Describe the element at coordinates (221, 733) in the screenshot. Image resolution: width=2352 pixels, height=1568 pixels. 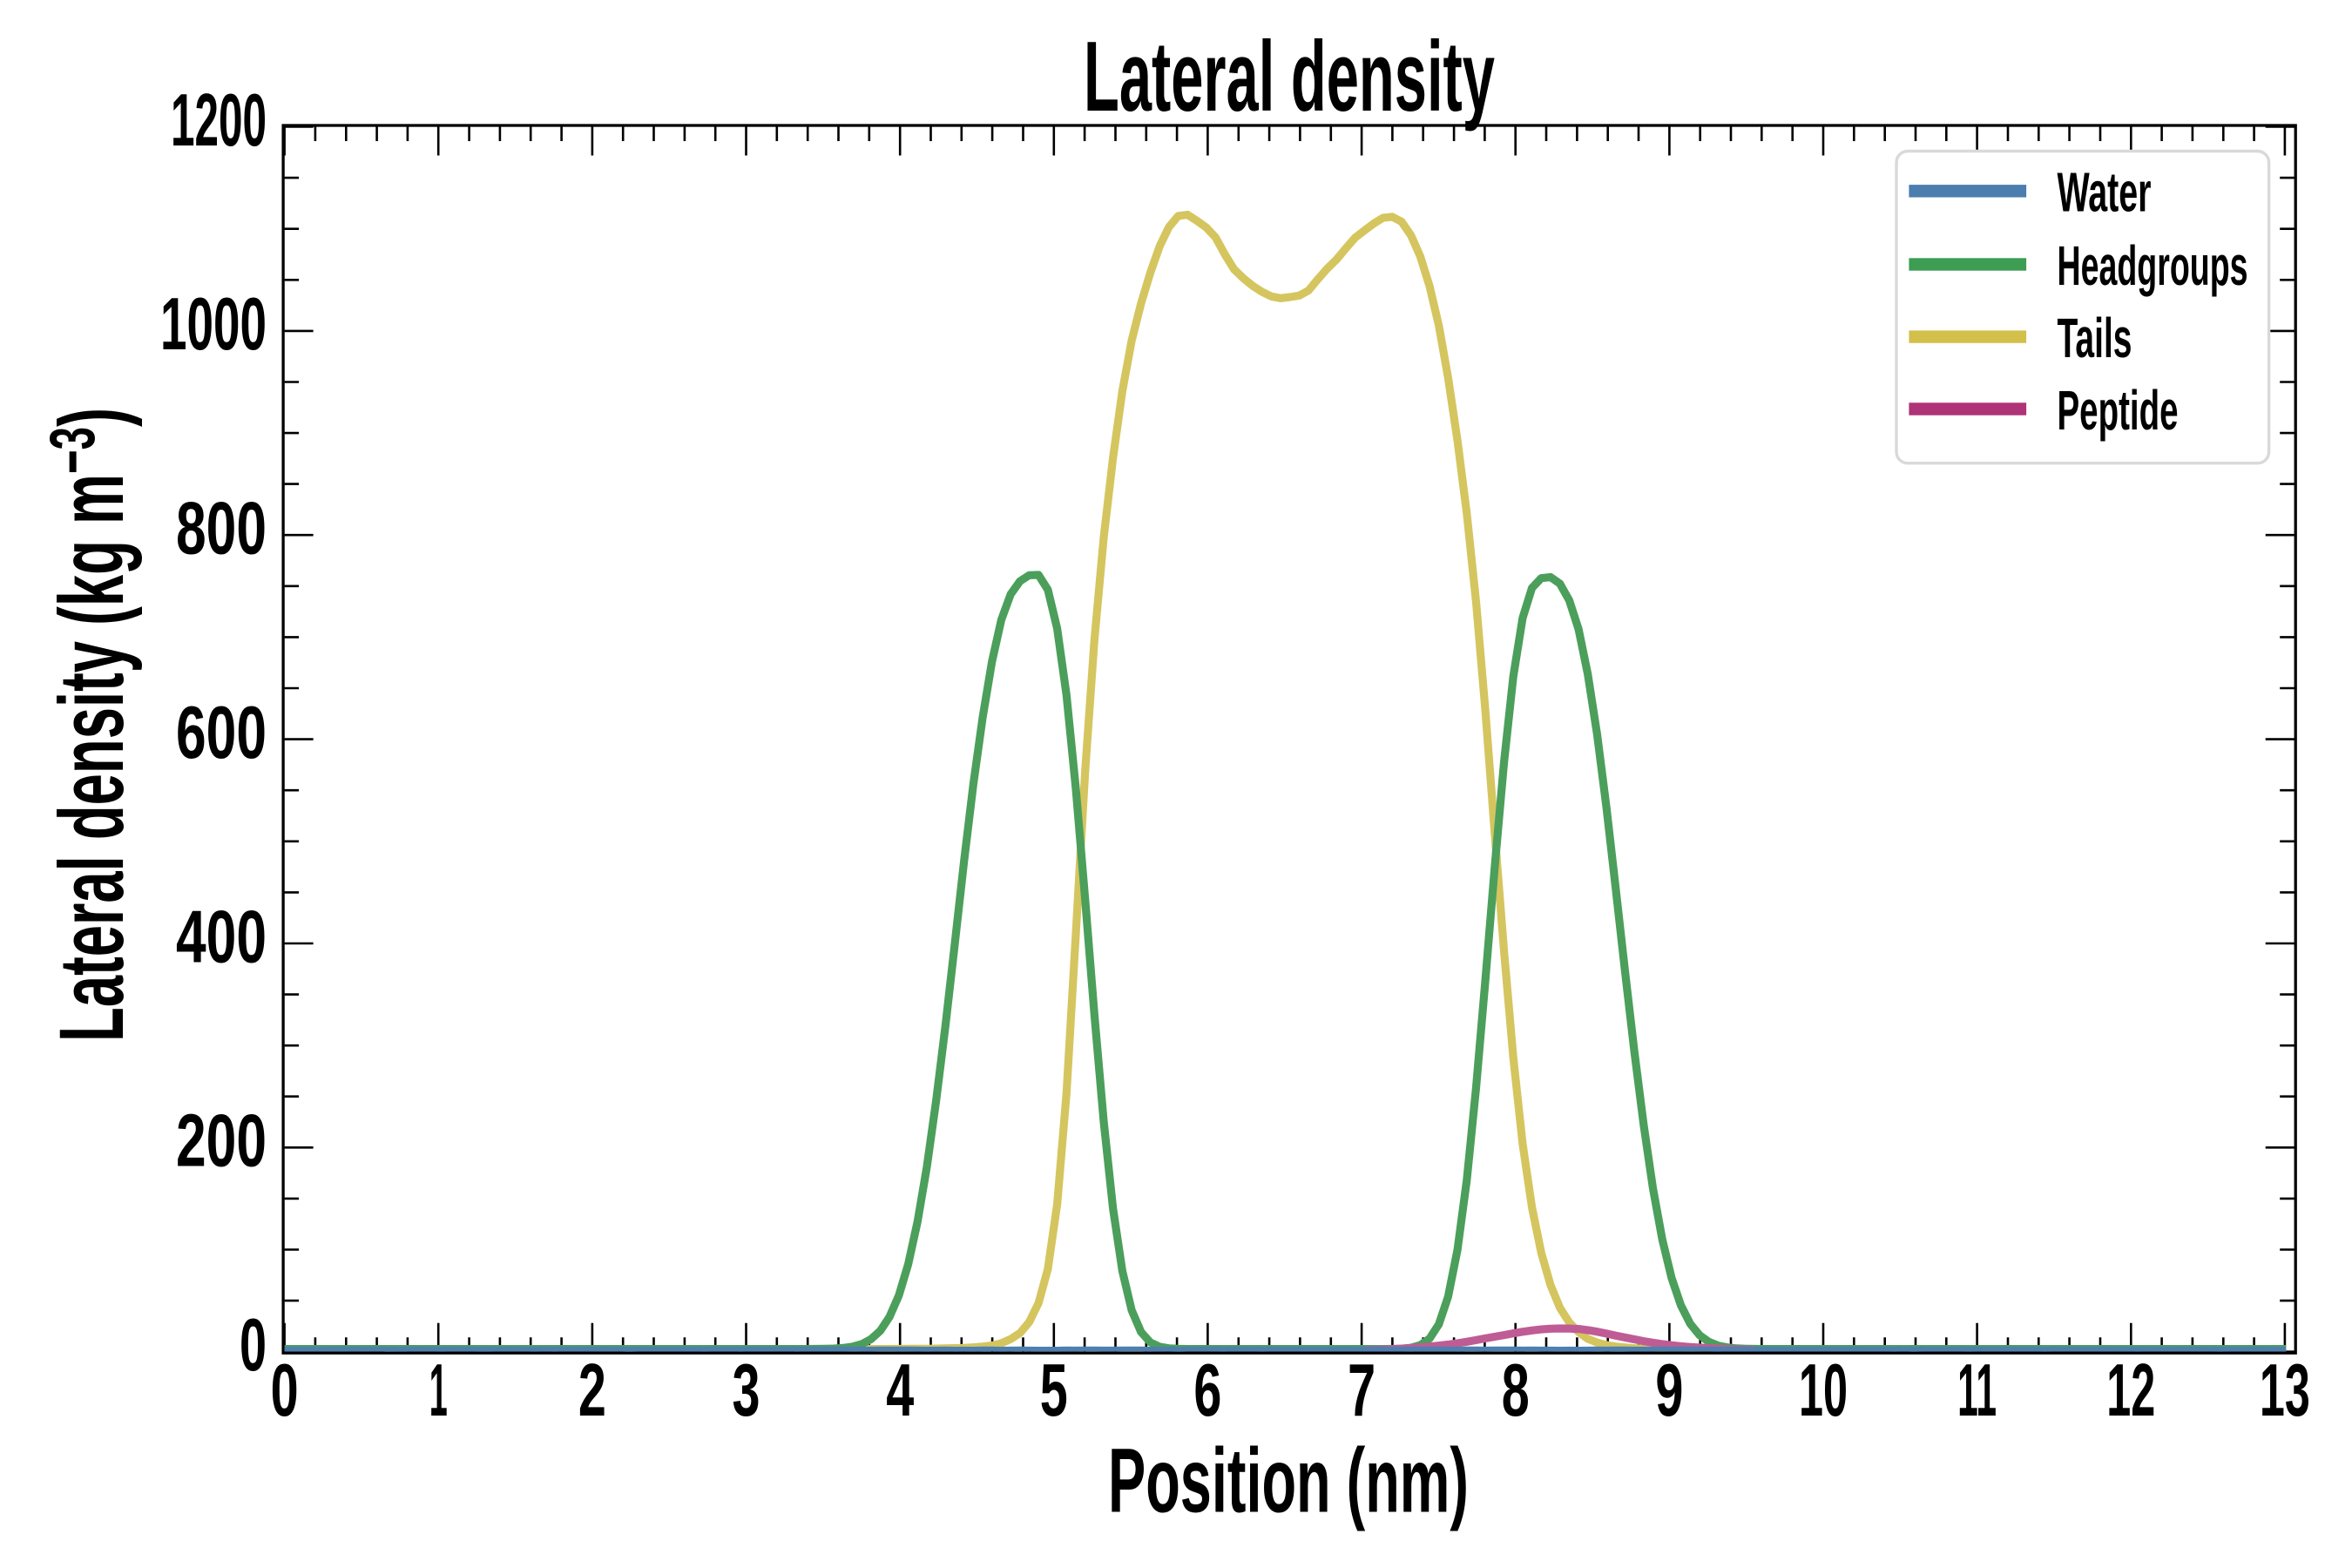
I see `svg-text: 600` at that location.